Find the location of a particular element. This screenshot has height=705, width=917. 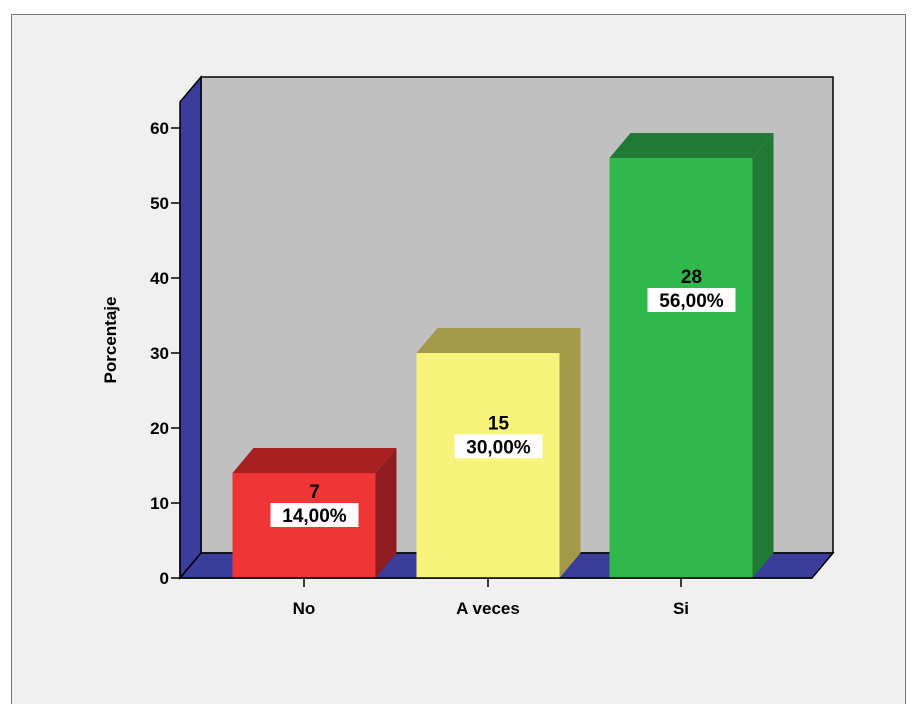

x-tick-label: No is located at coordinates (304, 608).